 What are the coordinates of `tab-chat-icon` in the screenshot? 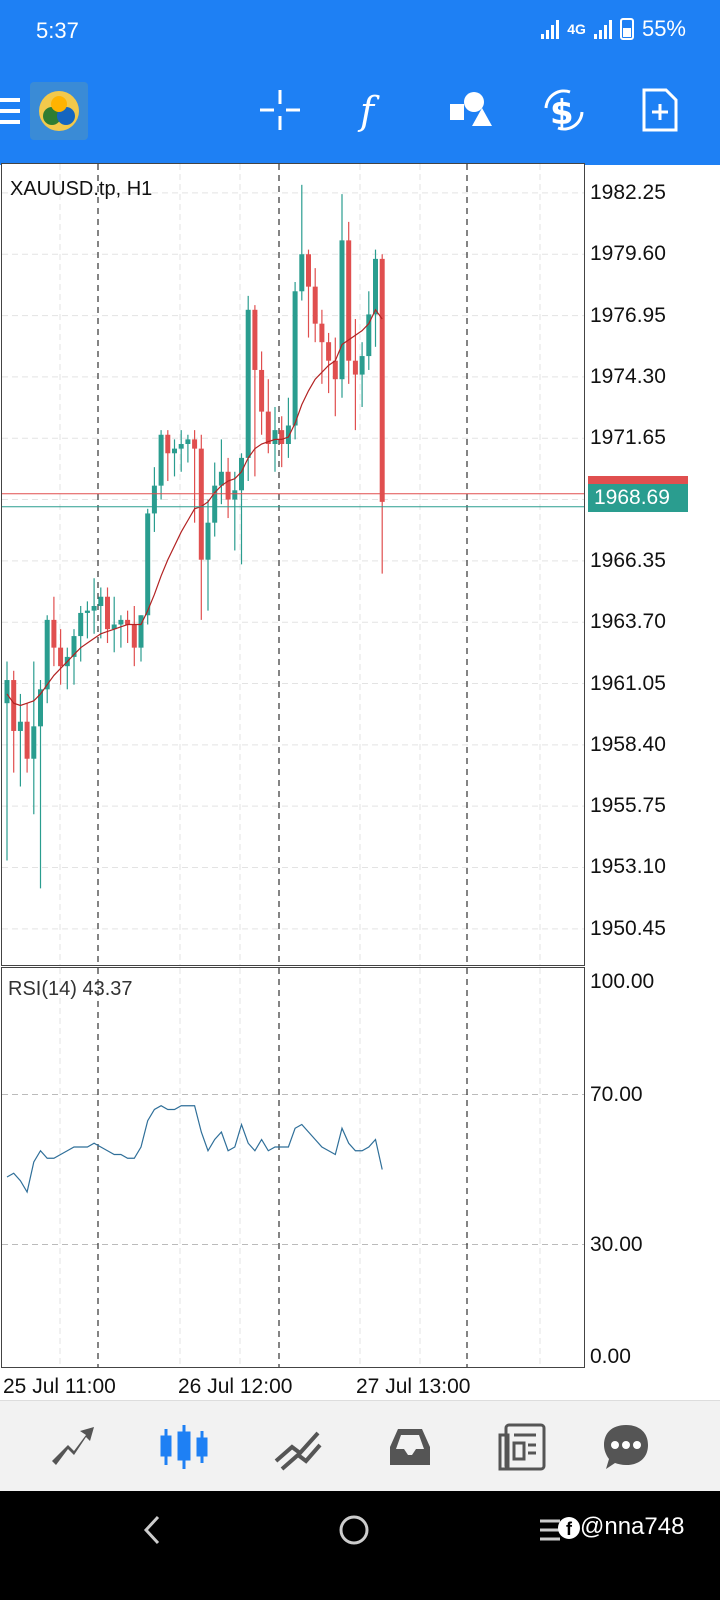 It's located at (626, 1447).